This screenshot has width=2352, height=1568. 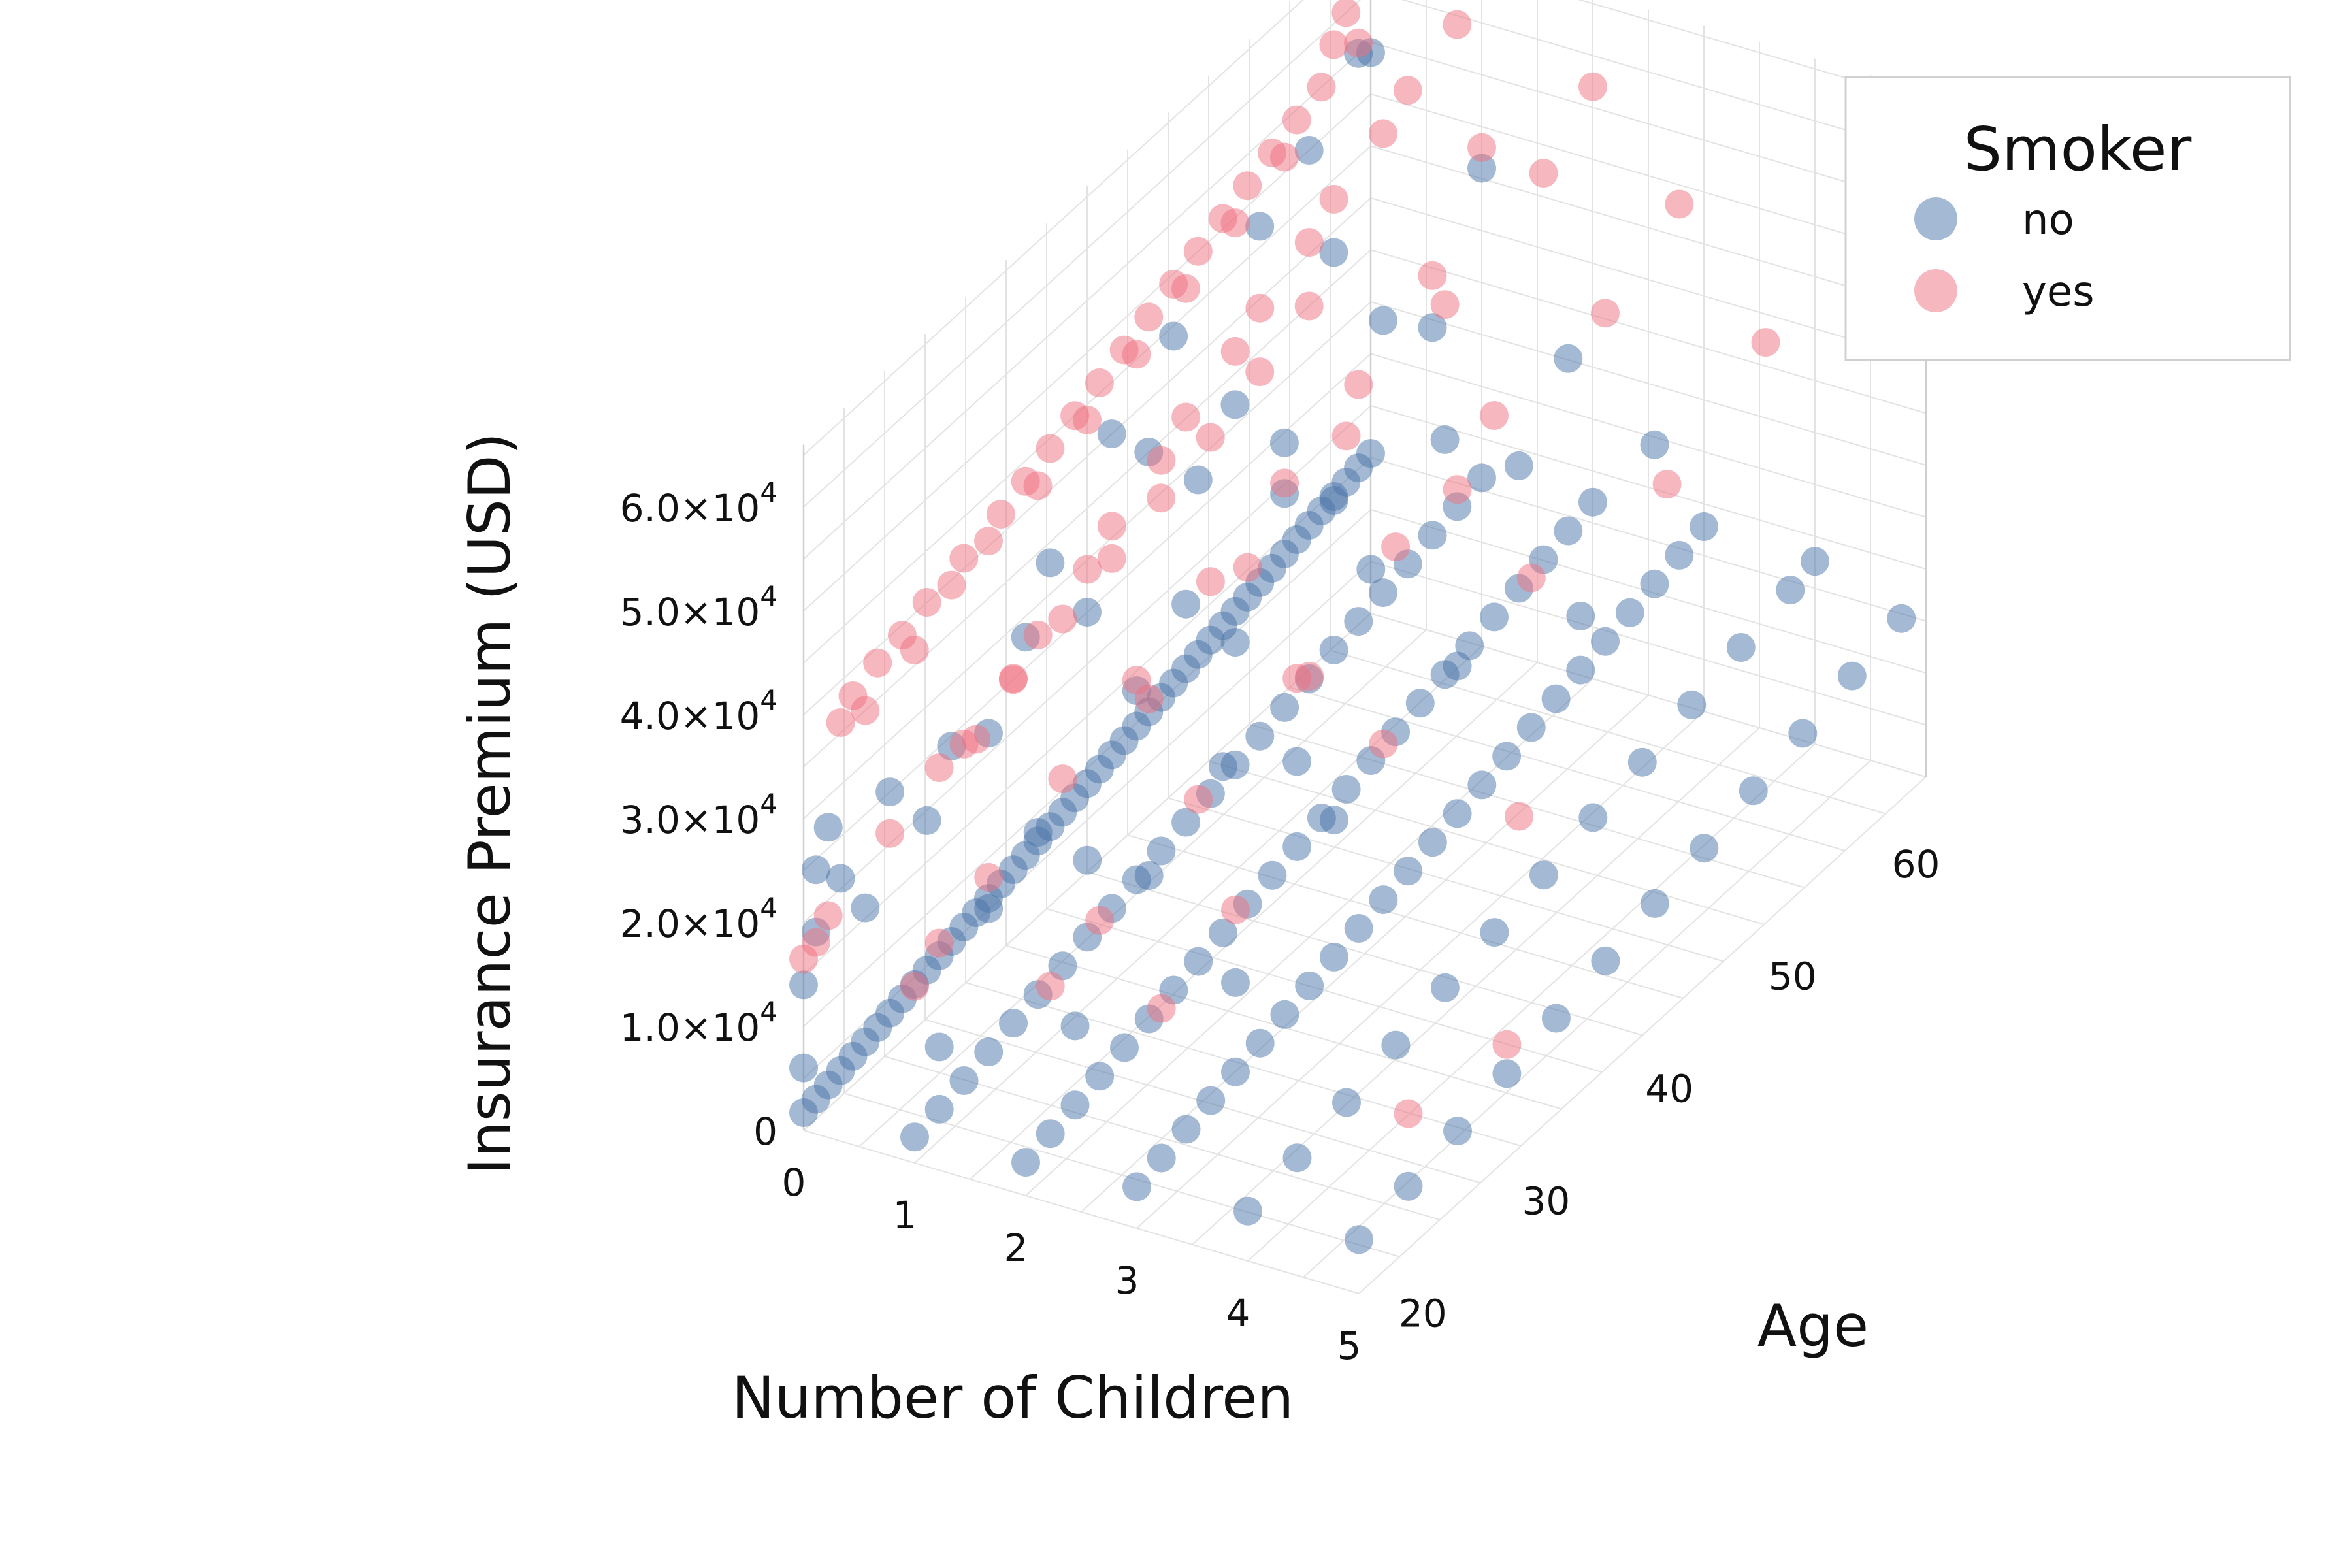 What do you see at coordinates (1016, 1248) in the screenshot?
I see `x-tick-label: 2` at bounding box center [1016, 1248].